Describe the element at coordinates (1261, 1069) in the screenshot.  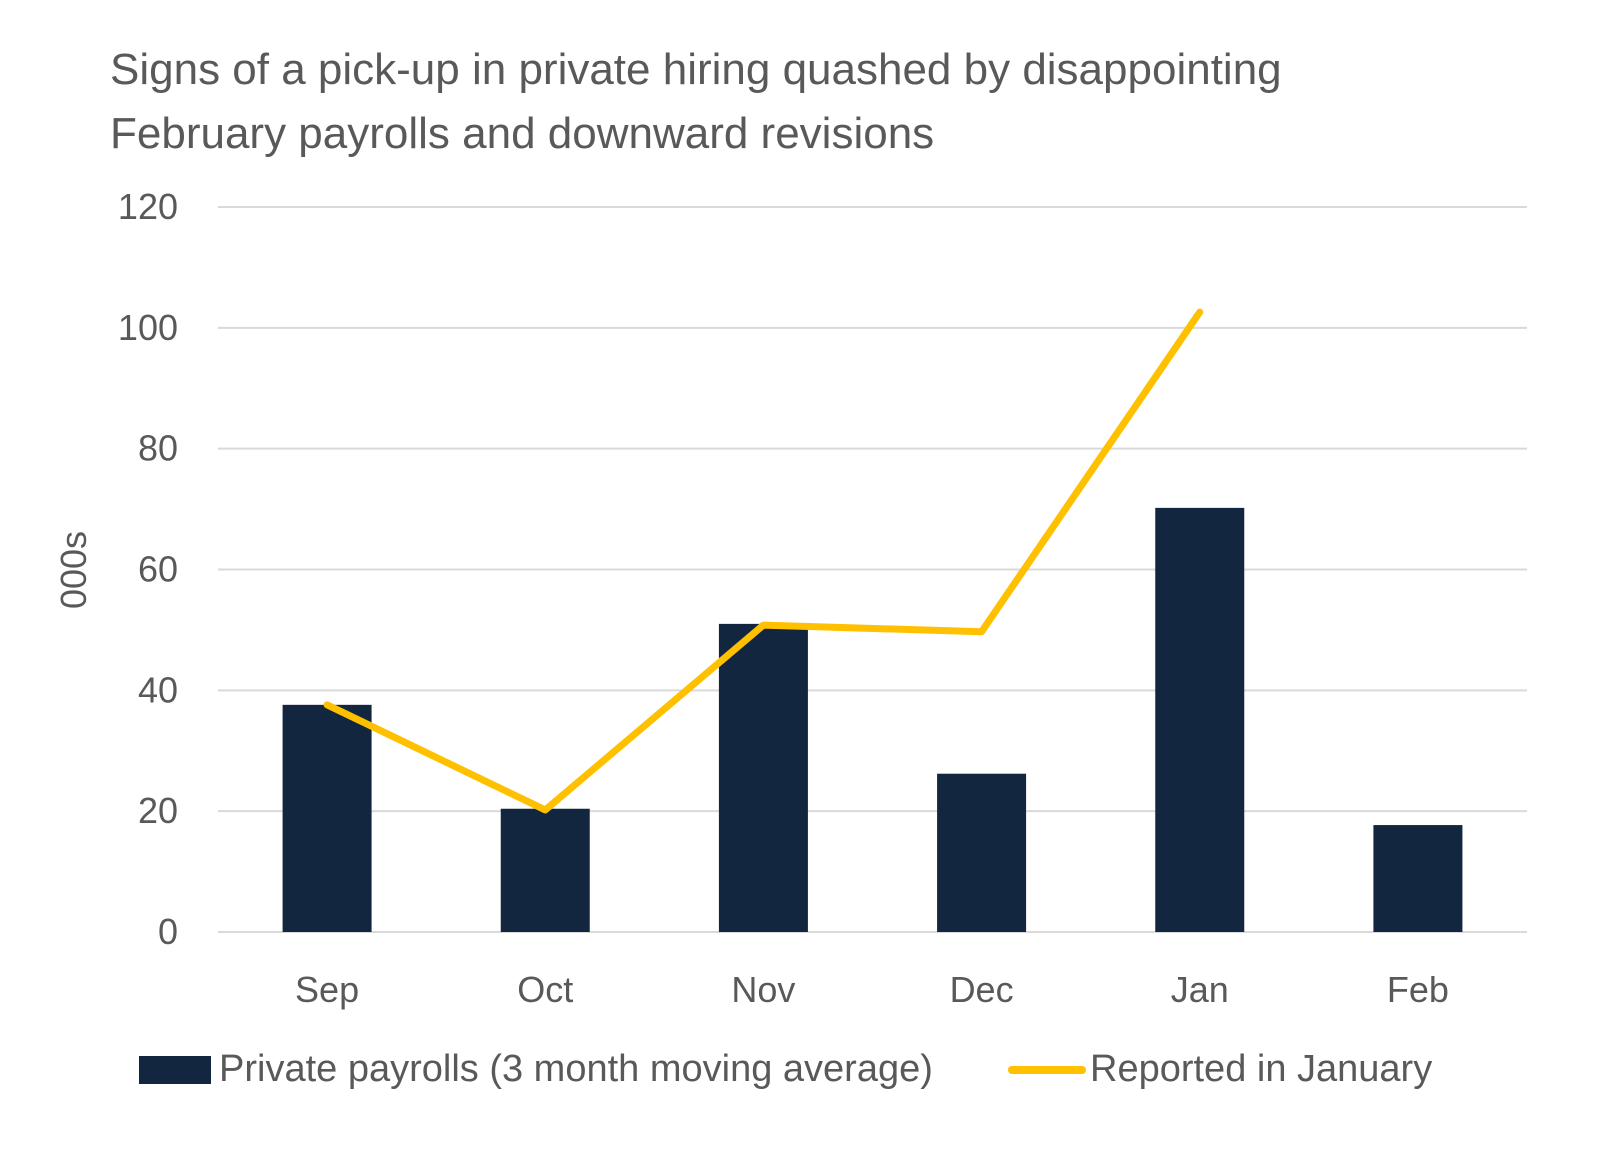
I see `legend-label: Reported in January` at that location.